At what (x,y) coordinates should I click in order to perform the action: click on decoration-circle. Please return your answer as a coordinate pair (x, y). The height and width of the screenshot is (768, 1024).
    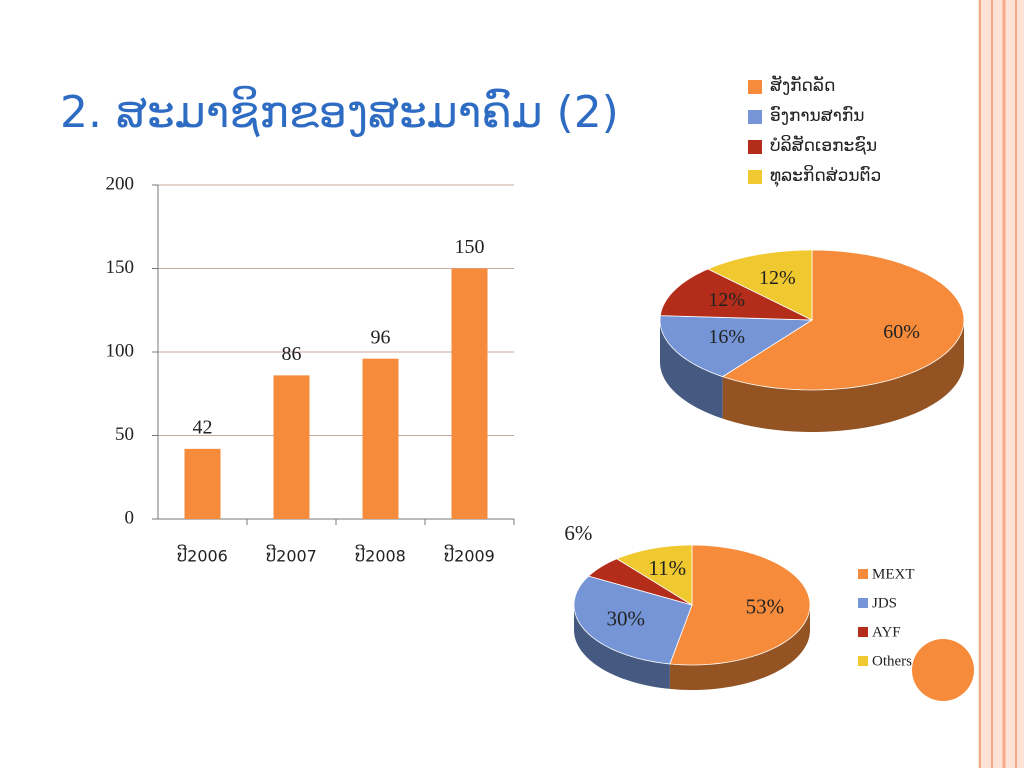
    Looking at the image, I should click on (943, 670).